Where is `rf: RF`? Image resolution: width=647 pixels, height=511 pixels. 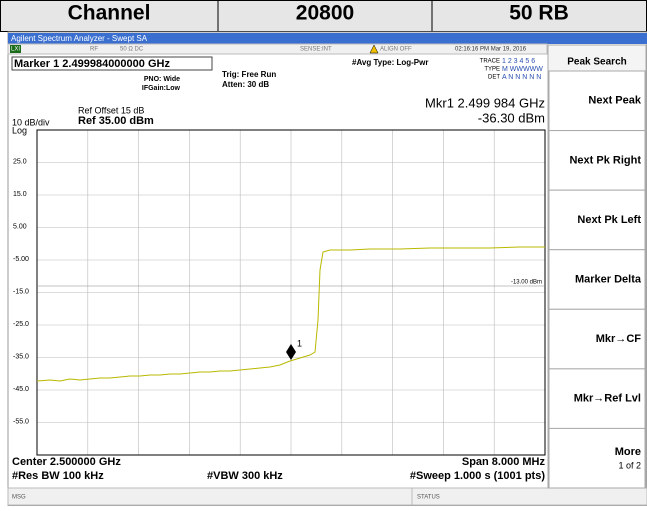
rf: RF is located at coordinates (94, 50).